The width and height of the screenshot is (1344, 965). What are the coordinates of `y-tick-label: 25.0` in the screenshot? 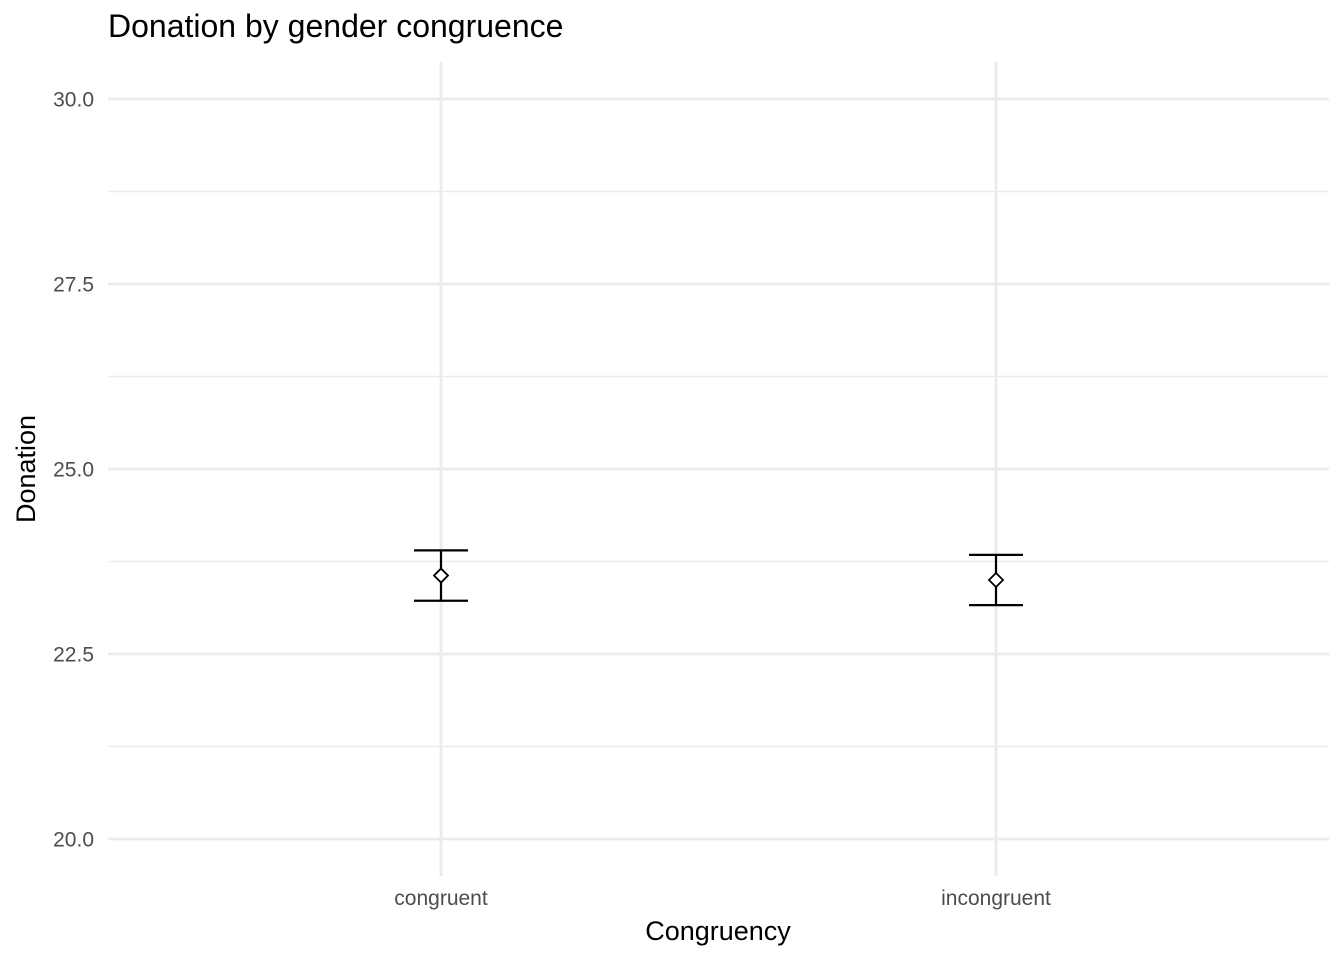 It's located at (73, 470).